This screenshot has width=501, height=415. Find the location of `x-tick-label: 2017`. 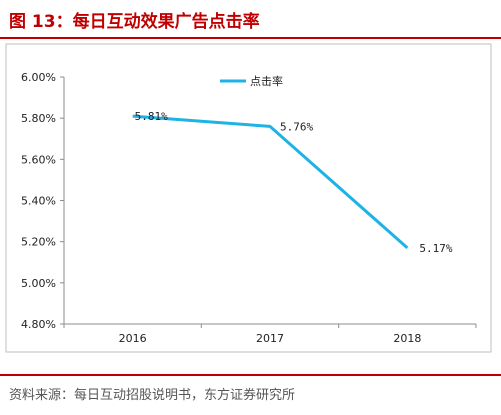

x-tick-label: 2017 is located at coordinates (270, 338).